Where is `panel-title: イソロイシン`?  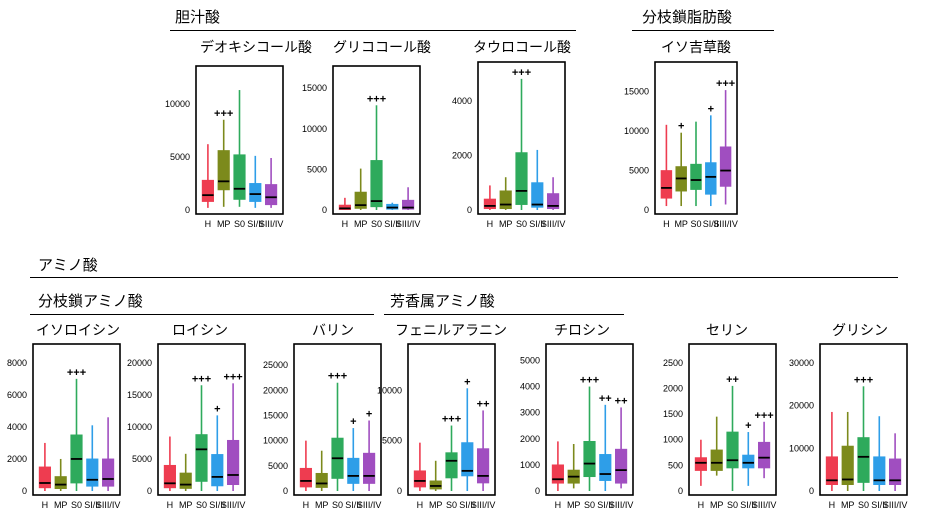
panel-title: イソロイシン is located at coordinates (78, 330).